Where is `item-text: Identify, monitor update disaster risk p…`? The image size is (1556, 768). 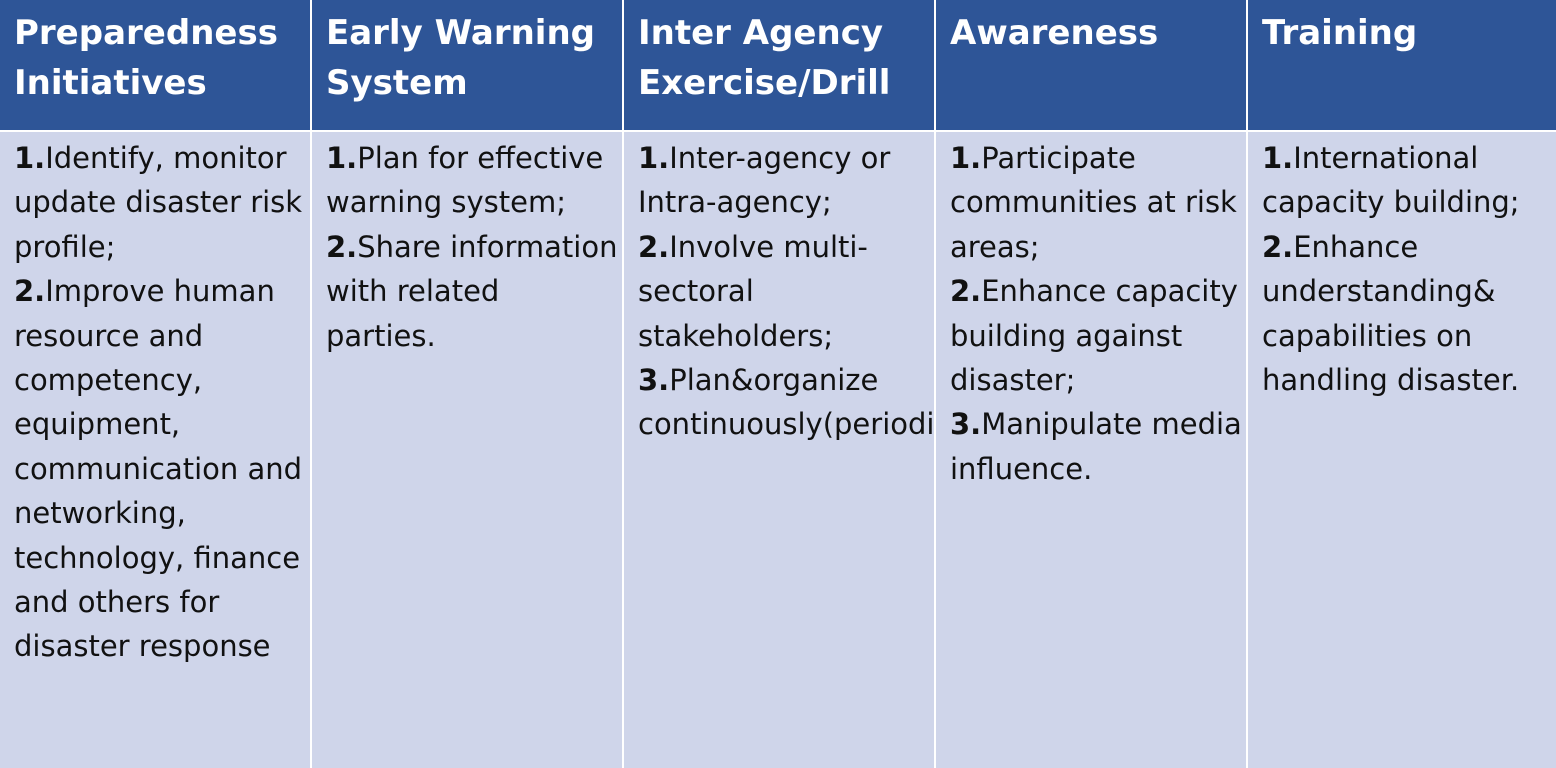
item-text: Identify, monitor update disaster risk p… is located at coordinates (158, 202).